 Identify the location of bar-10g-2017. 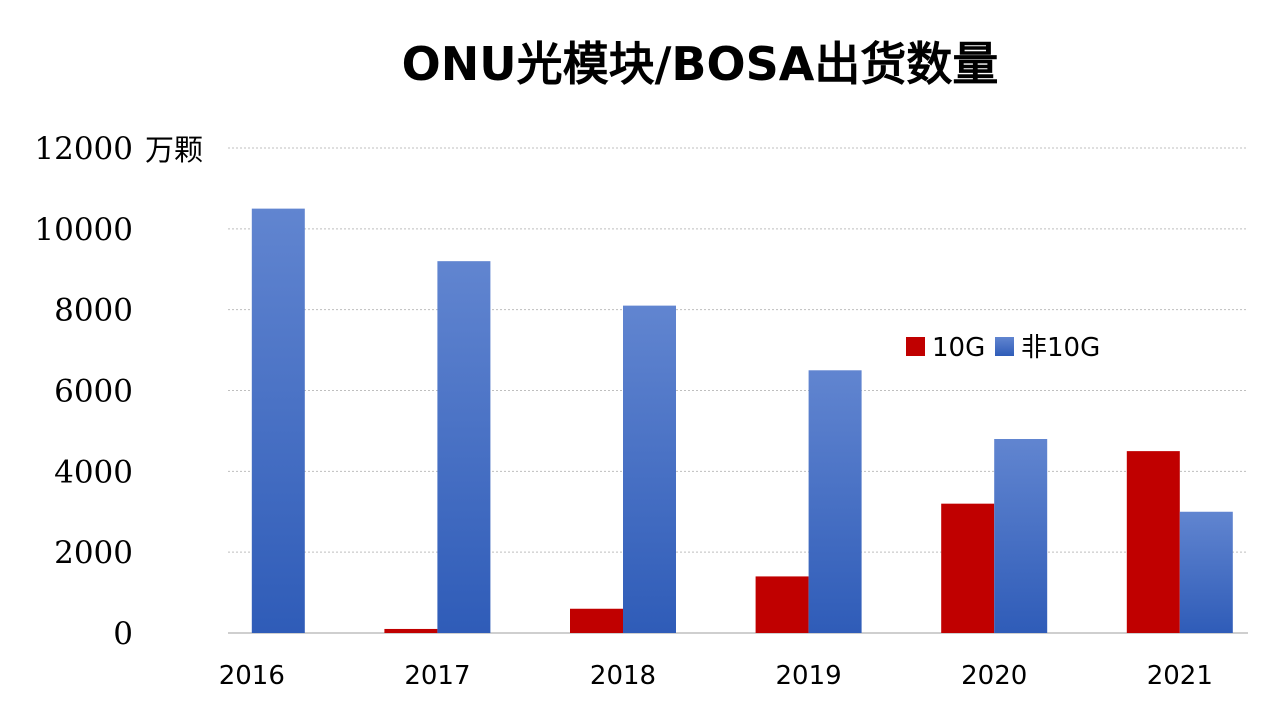
(411, 630).